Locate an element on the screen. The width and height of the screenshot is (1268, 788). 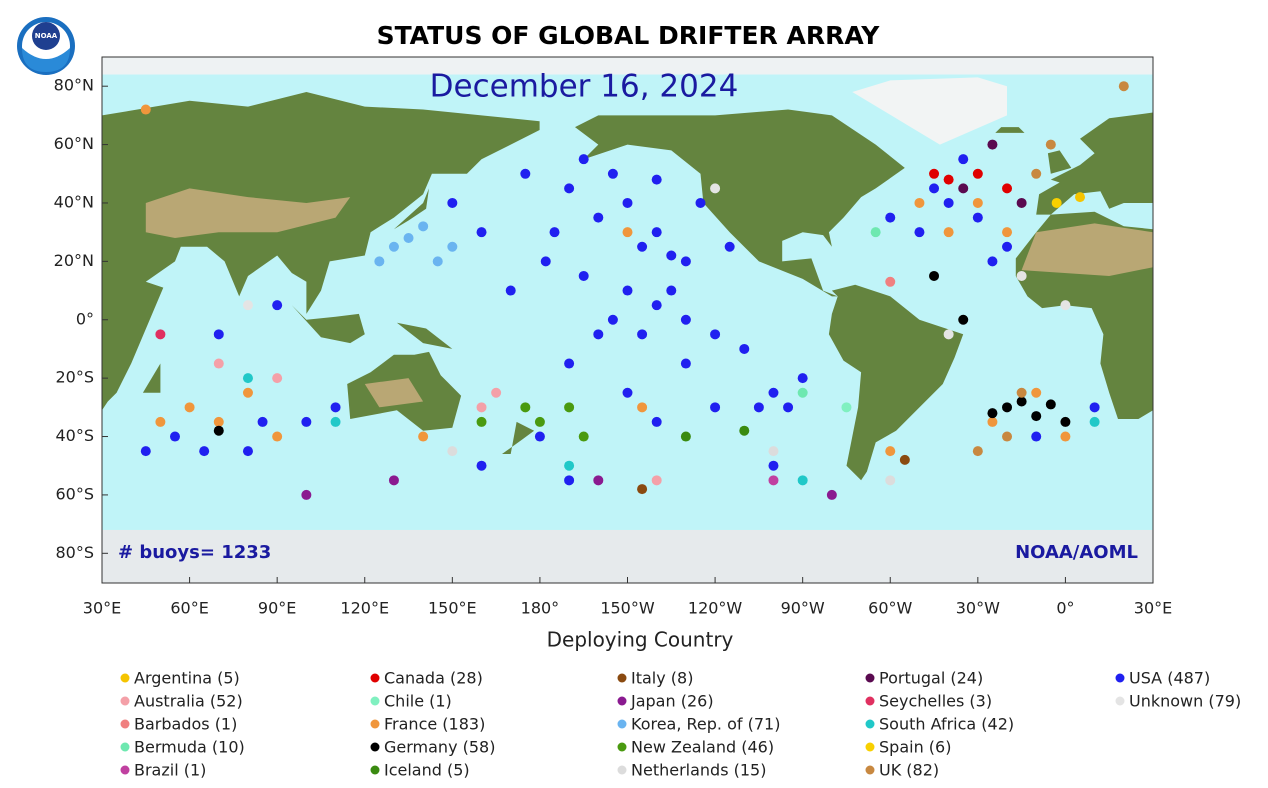
x-tick-label: 30°E is located at coordinates (1153, 608).